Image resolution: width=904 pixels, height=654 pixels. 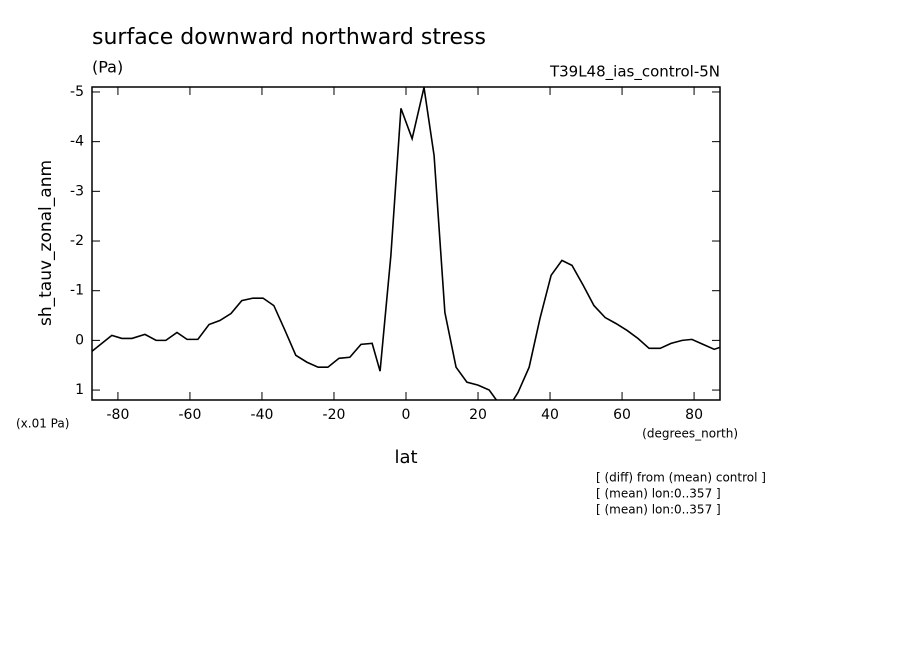 I want to click on x-tick-label: 80, so click(x=694, y=415).